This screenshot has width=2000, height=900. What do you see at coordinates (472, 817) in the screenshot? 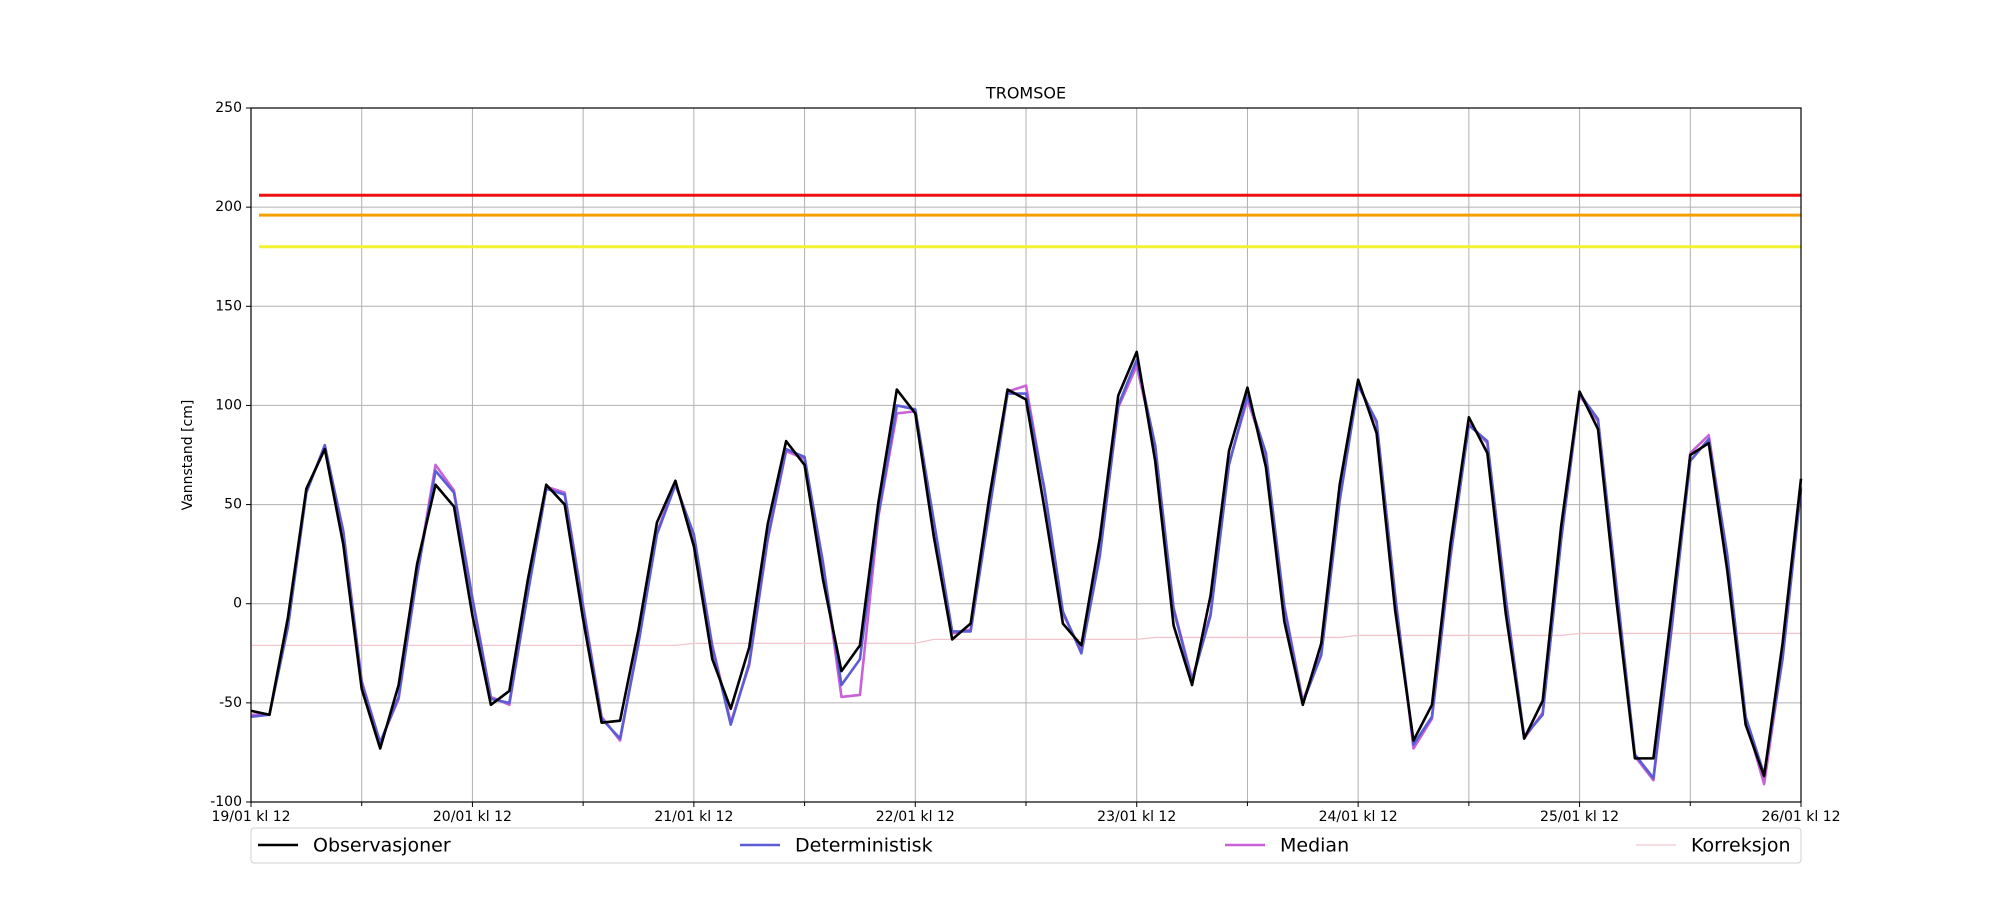
I see `x-tick-label: 20/01 kl 12` at bounding box center [472, 817].